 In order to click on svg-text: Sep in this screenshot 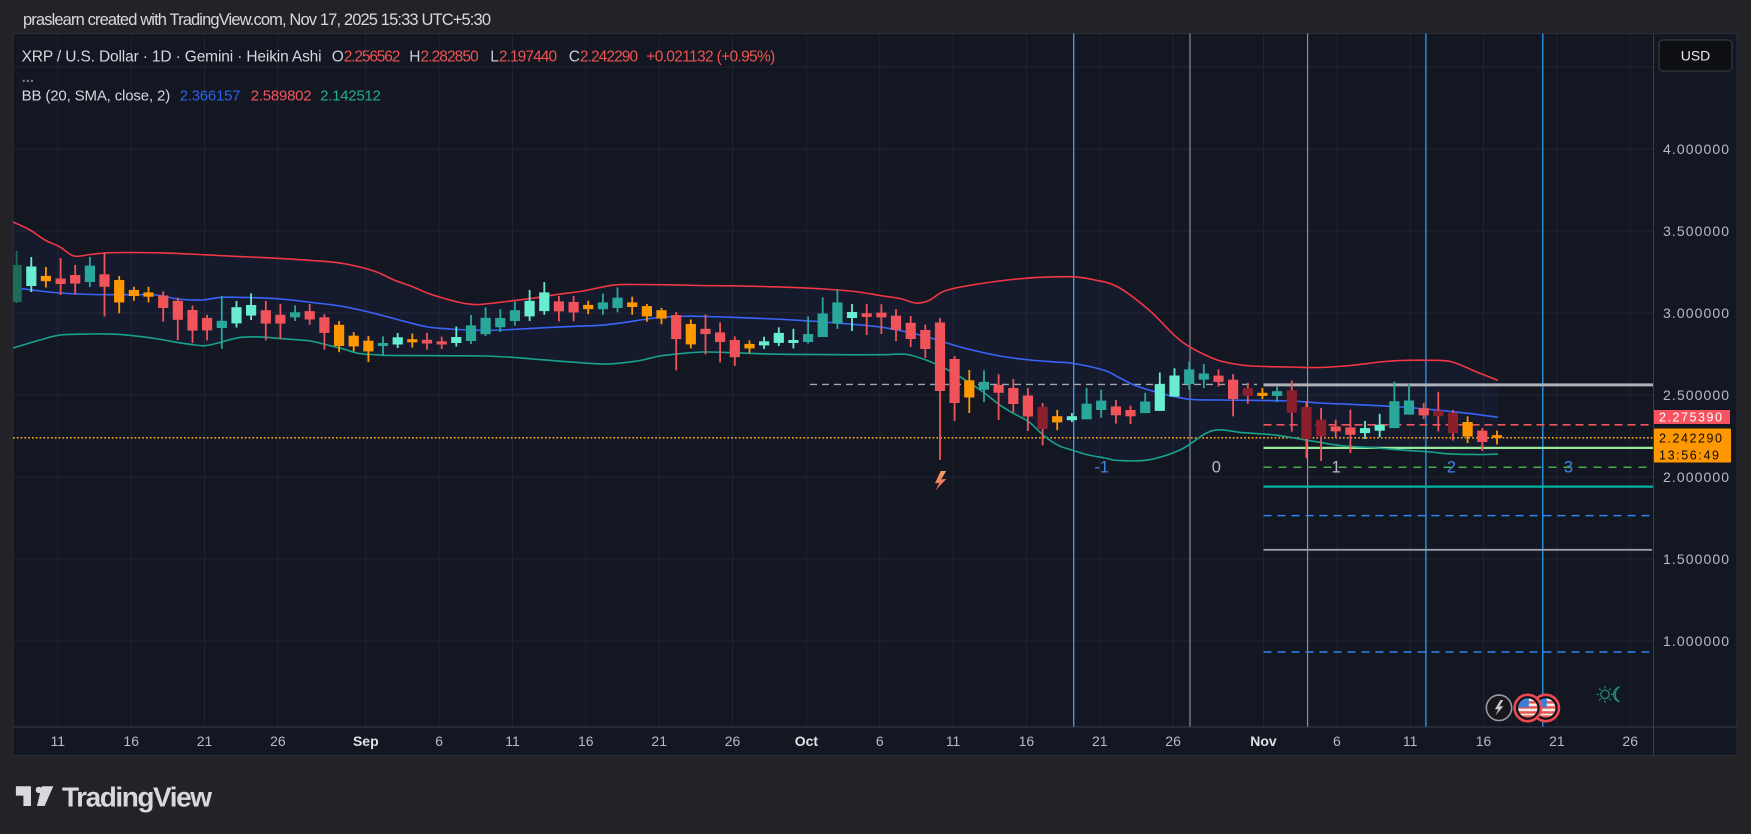, I will do `click(366, 741)`.